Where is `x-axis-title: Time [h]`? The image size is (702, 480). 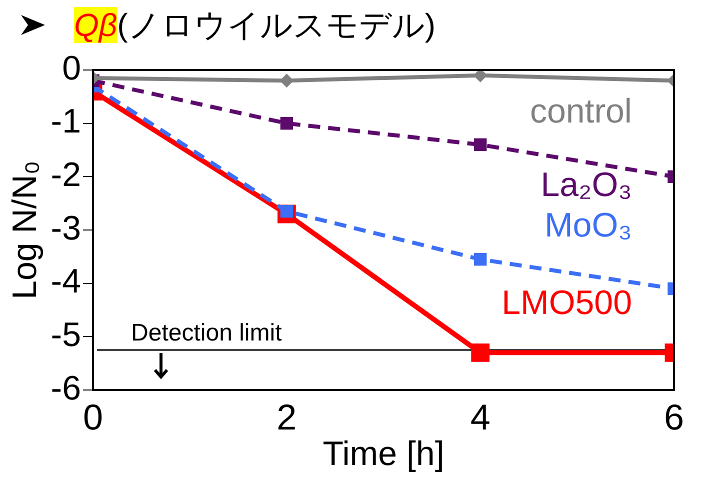
x-axis-title: Time [h] is located at coordinates (383, 453).